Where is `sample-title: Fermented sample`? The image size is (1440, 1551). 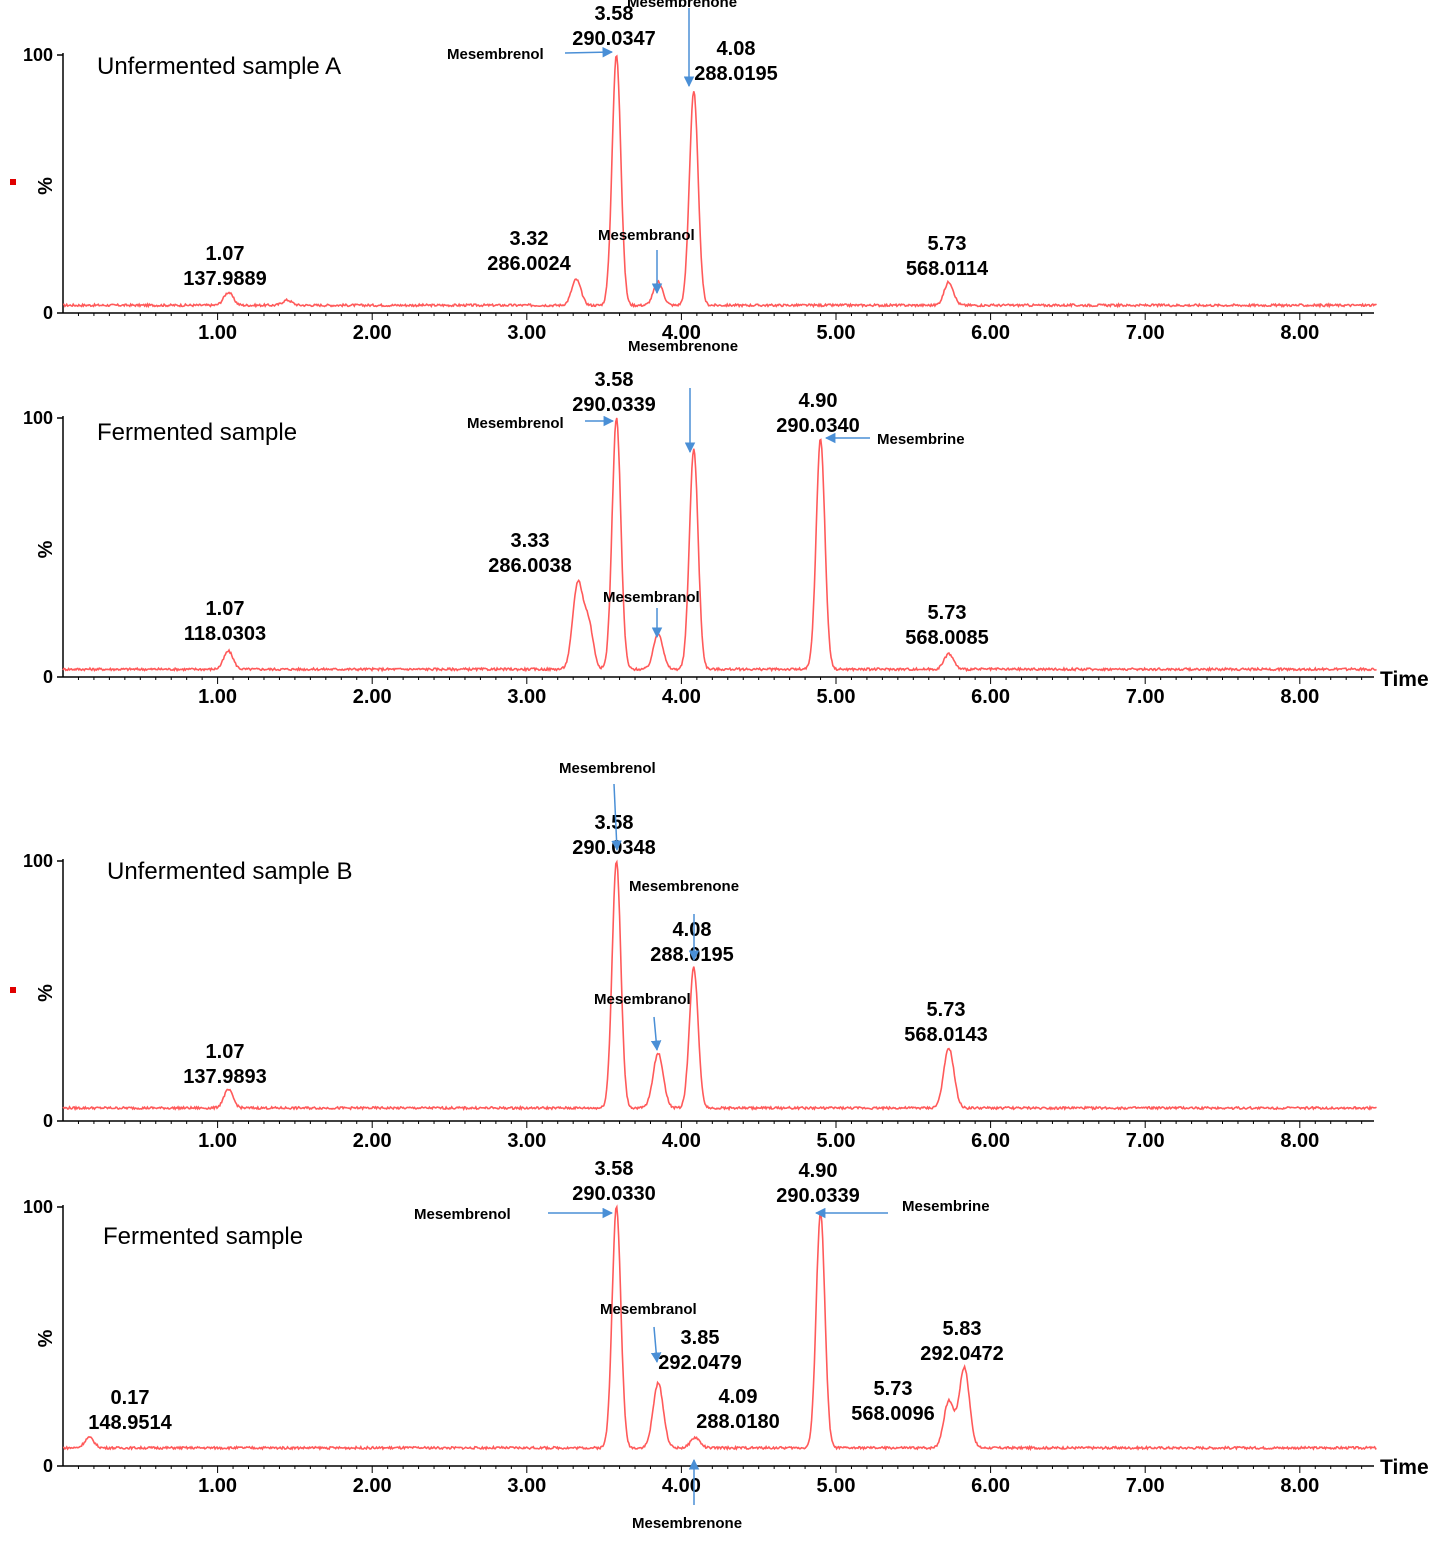 sample-title: Fermented sample is located at coordinates (197, 432).